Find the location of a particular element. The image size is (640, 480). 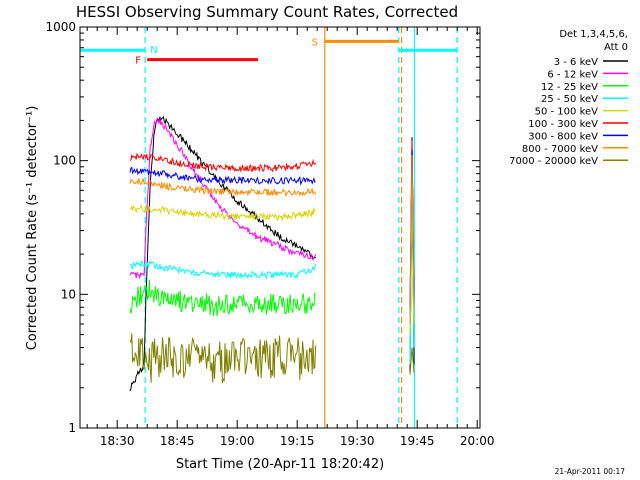

x-tick-label: 19:00 is located at coordinates (237, 441).